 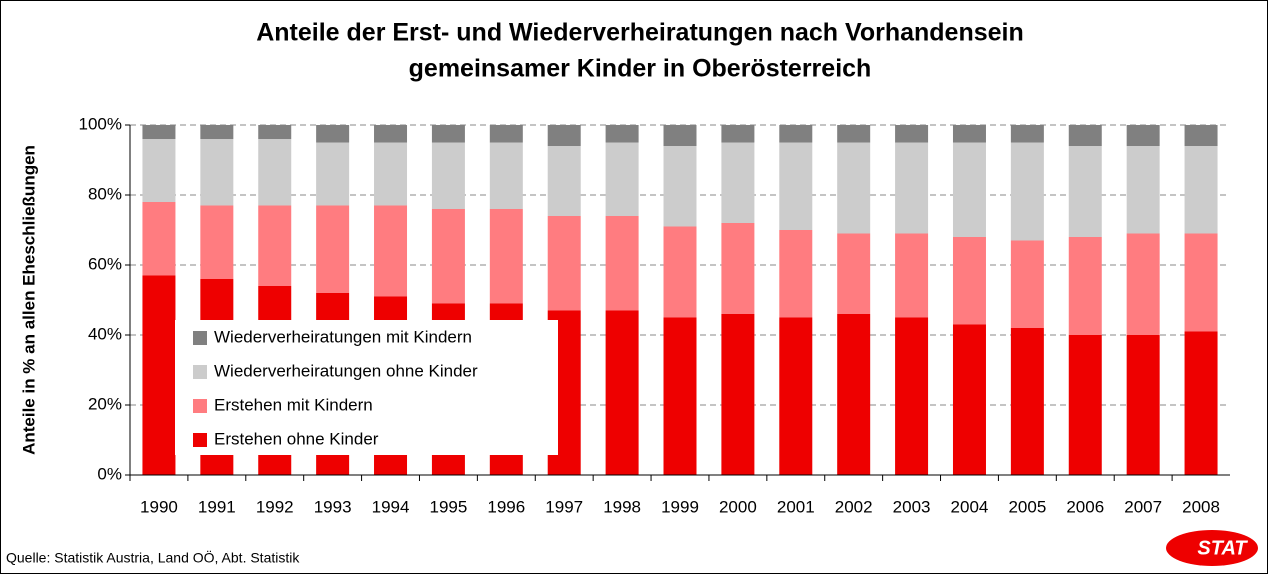 I want to click on x-tick-label: 1997, so click(x=564, y=506).